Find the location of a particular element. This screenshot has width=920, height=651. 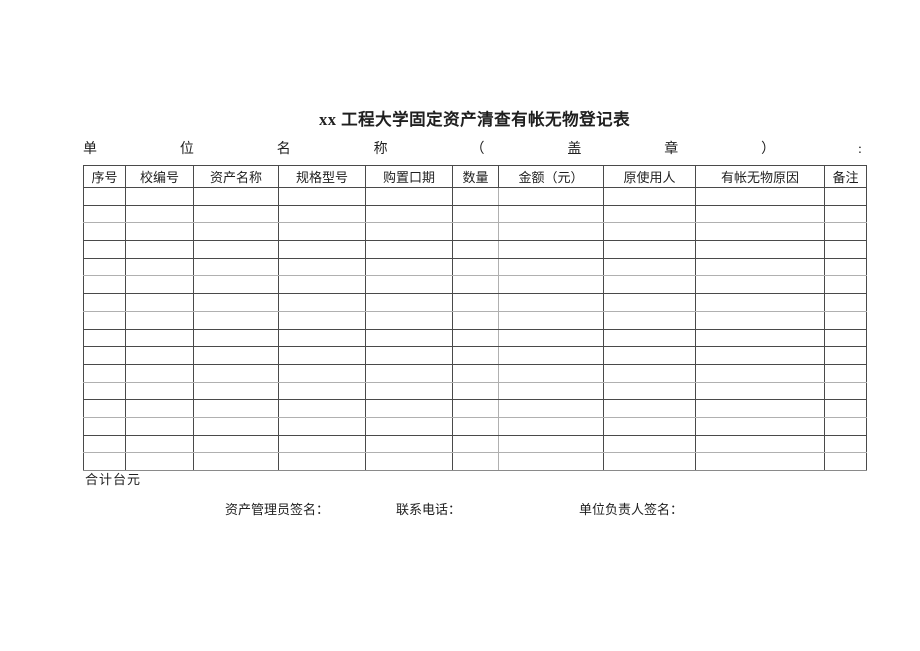

unit-seal-char: 盖 is located at coordinates (574, 149).